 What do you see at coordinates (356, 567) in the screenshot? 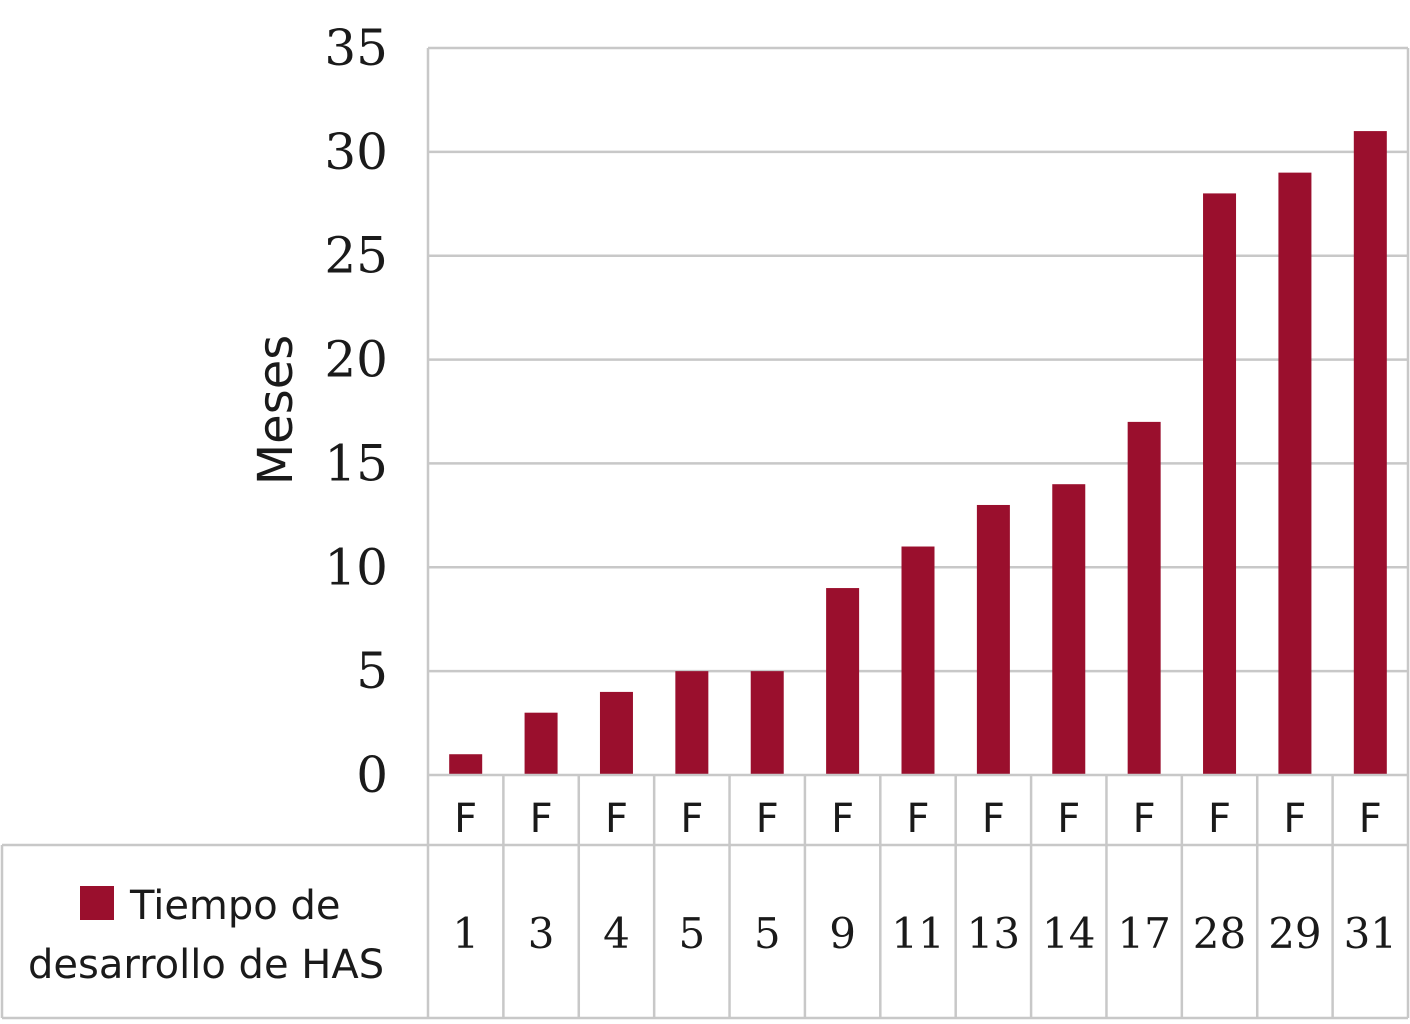
I see `y-tick-label: 10` at bounding box center [356, 567].